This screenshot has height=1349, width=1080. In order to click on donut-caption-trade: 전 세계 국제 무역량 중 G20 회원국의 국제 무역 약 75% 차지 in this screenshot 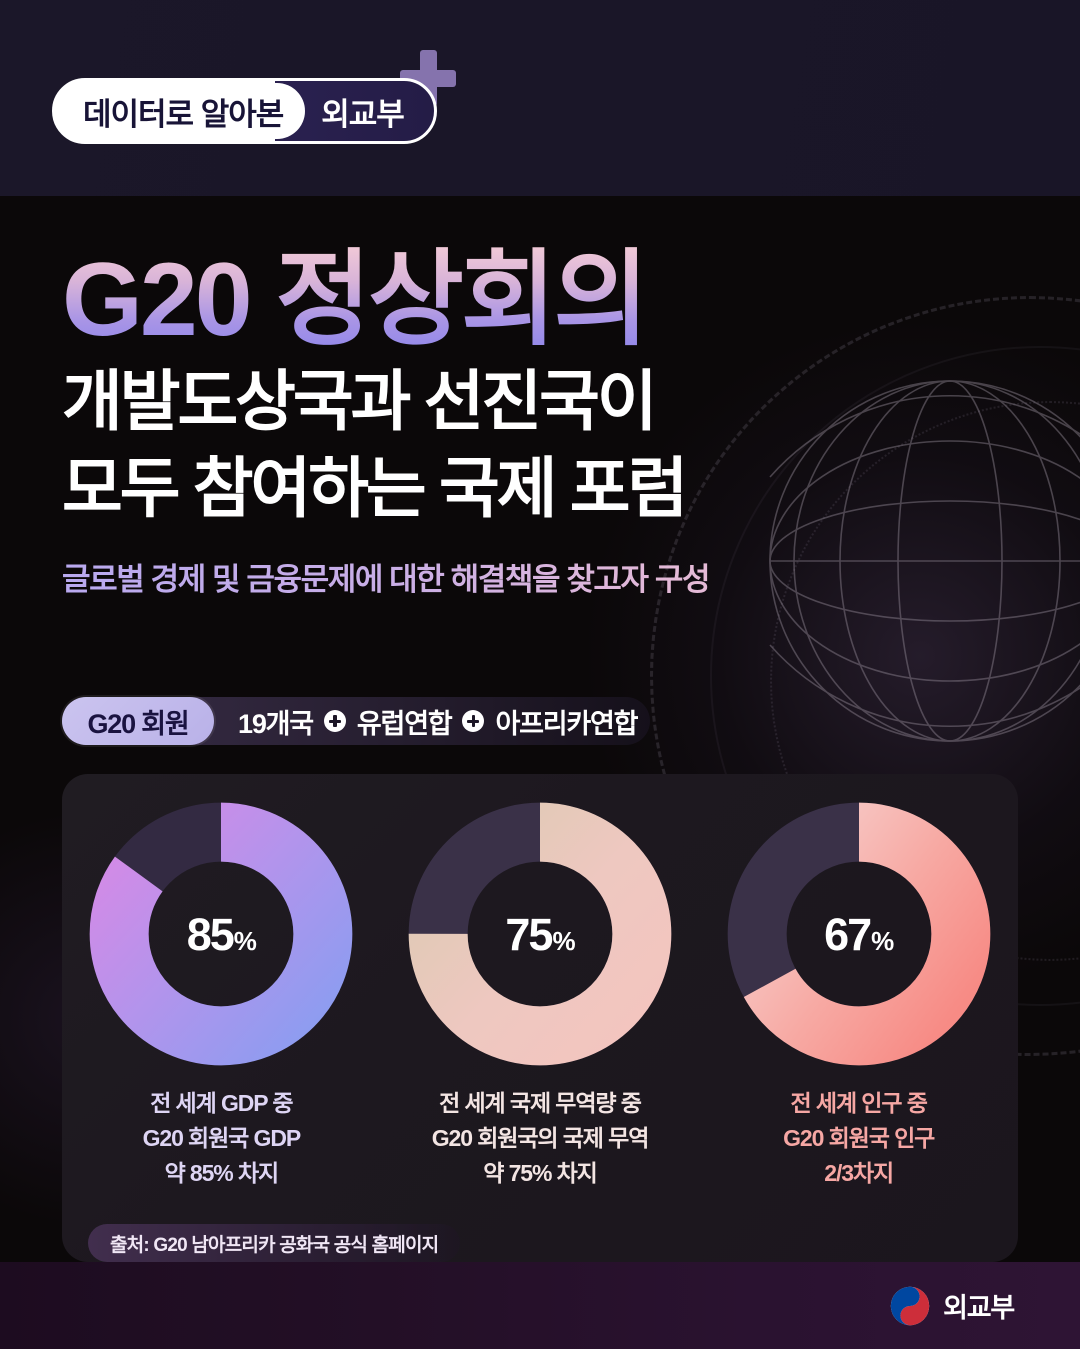, I will do `click(540, 1138)`.